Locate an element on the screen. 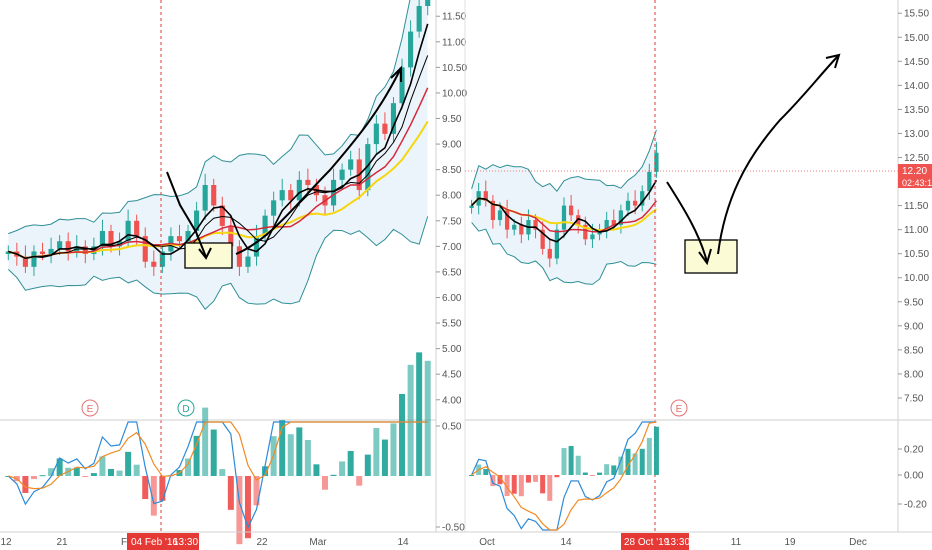 This screenshot has height=550, width=932. price-tick-label: 12.50 is located at coordinates (916, 158).